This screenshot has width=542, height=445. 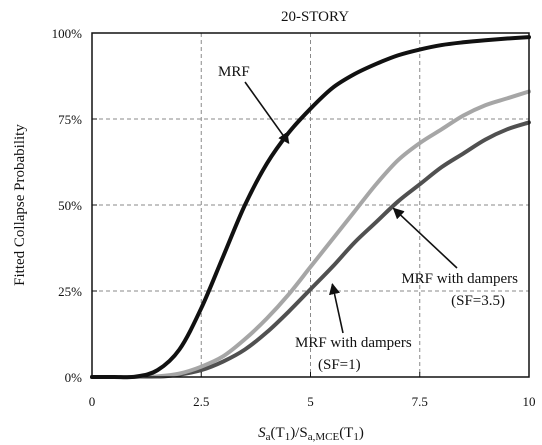 I want to click on x-label-sub: a,MCE, so click(x=324, y=437).